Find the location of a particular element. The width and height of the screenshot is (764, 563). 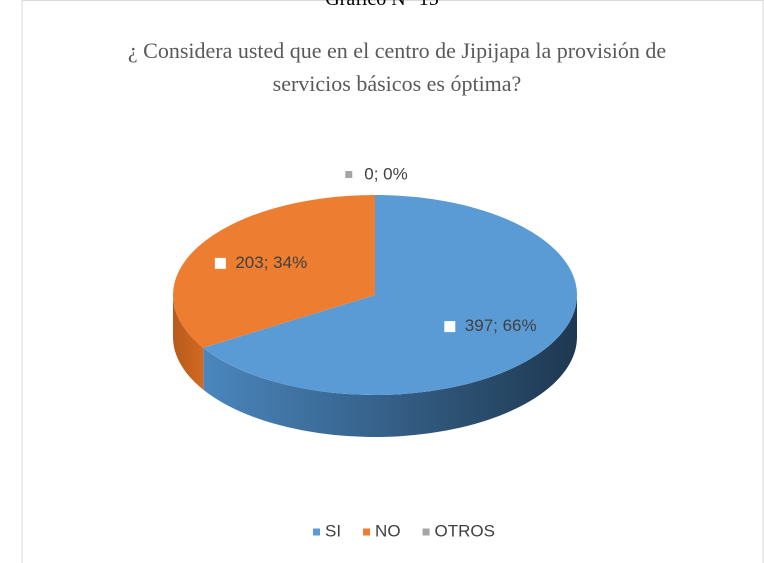

data-label: 0; 0% is located at coordinates (385, 173).